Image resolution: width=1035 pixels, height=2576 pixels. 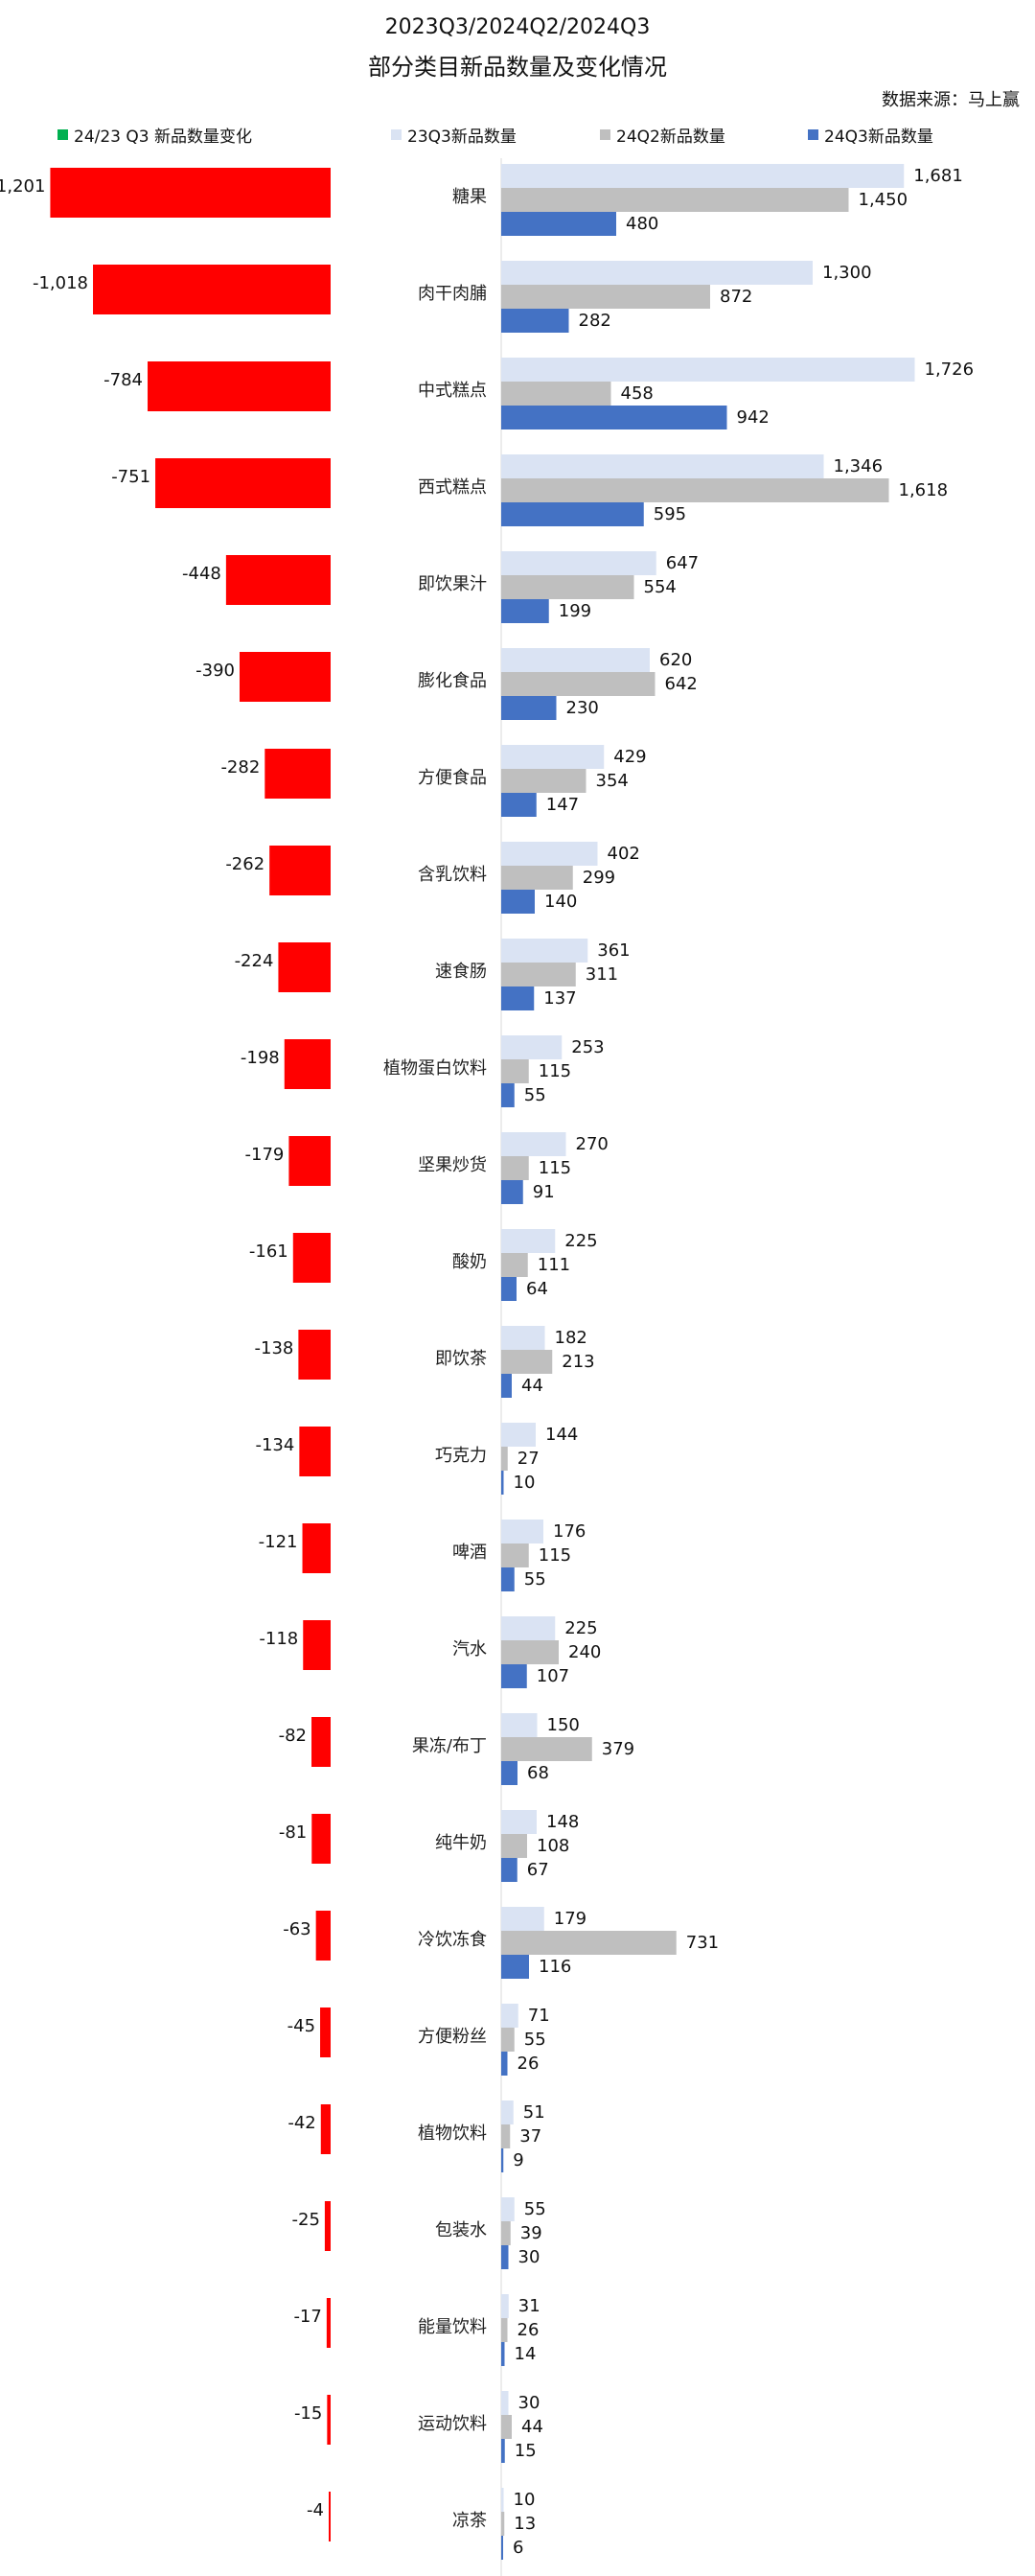 I want to click on data-label-q3_23: 402, so click(x=624, y=854).